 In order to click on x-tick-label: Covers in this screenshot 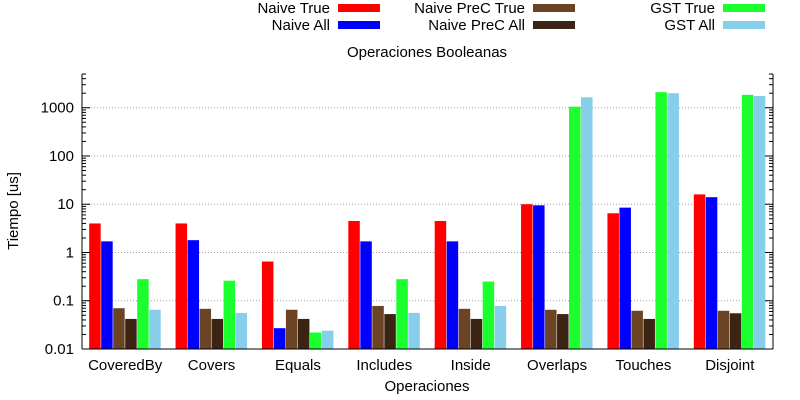, I will do `click(212, 365)`.